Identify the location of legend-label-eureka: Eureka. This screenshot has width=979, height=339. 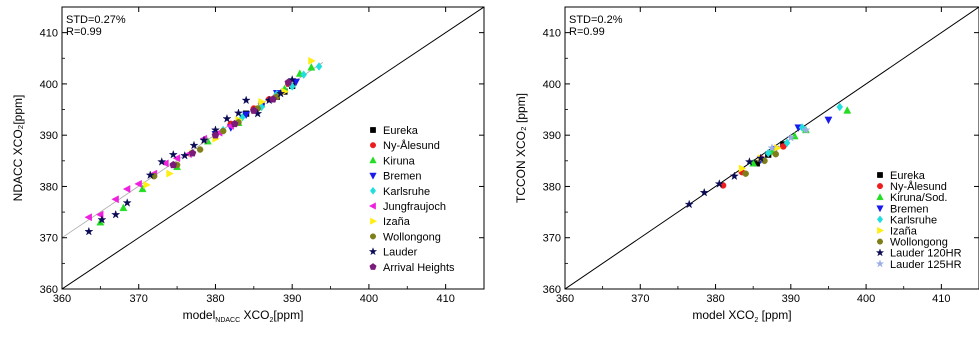
(401, 131).